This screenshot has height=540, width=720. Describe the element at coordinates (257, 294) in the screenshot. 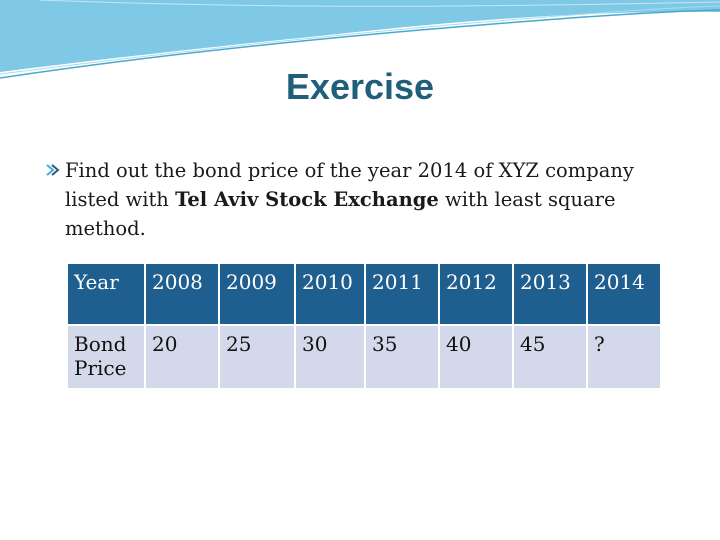

I see `header-cell: 2009` at that location.